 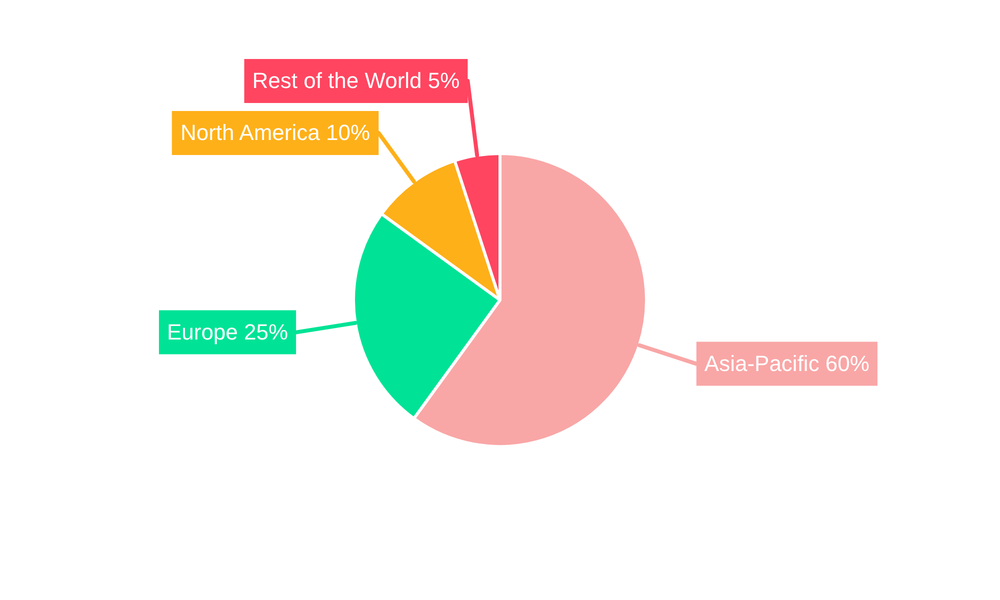 I want to click on slice-label: Rest of the World 5%, so click(x=356, y=80).